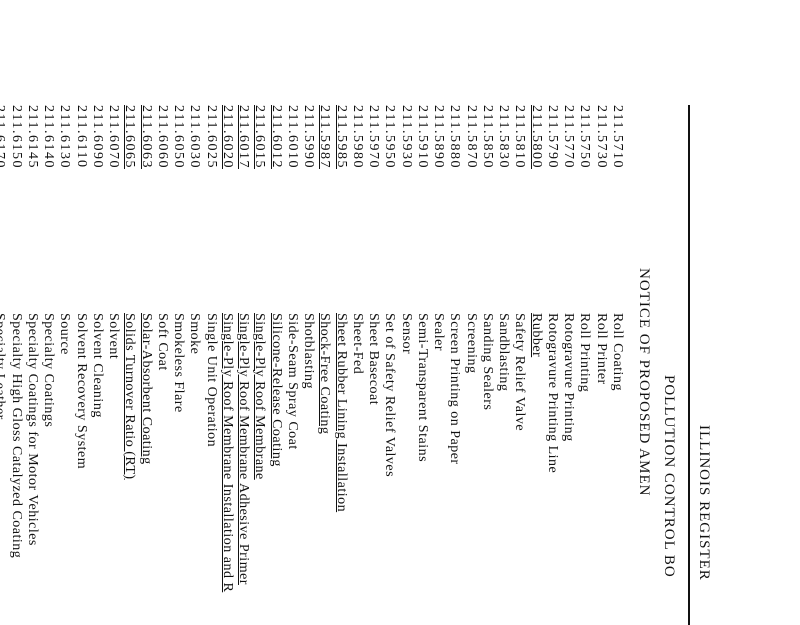 The width and height of the screenshot is (800, 625). What do you see at coordinates (211, 137) in the screenshot?
I see `section-number: 211.6025` at bounding box center [211, 137].